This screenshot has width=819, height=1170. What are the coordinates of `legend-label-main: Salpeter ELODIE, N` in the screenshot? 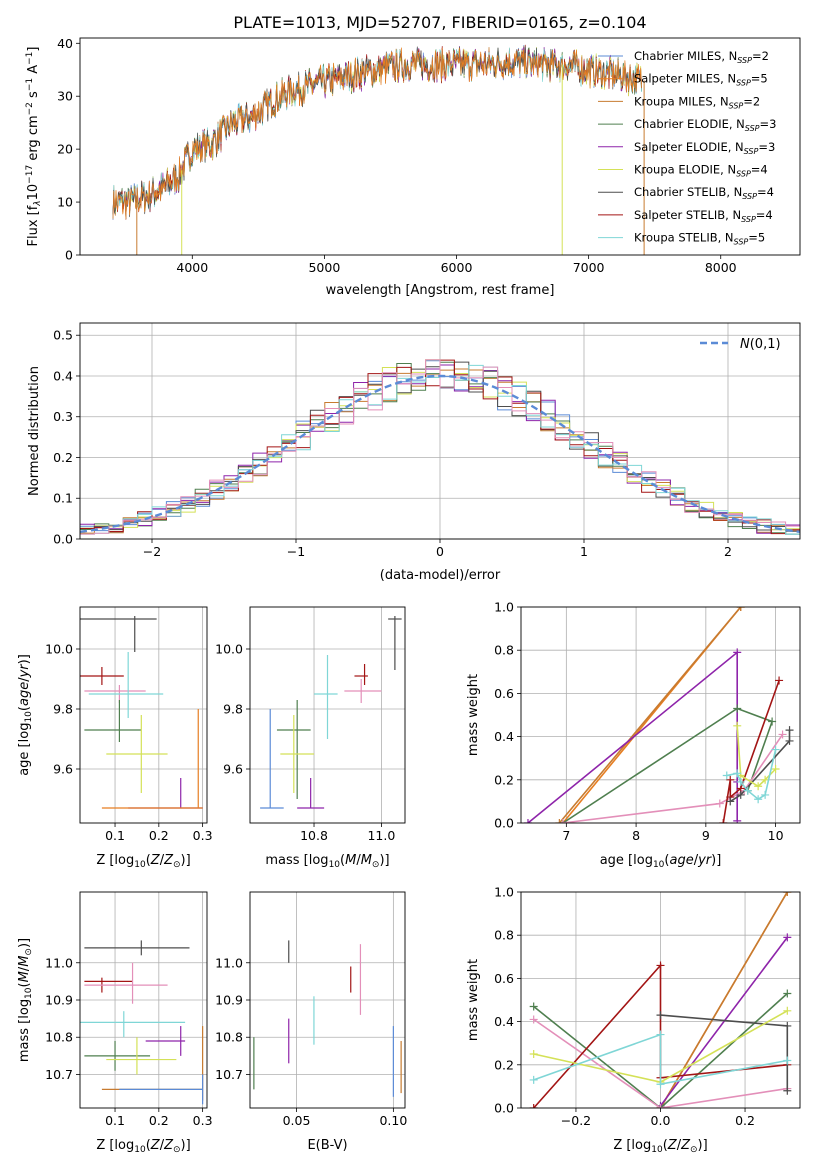 It's located at (689, 147).